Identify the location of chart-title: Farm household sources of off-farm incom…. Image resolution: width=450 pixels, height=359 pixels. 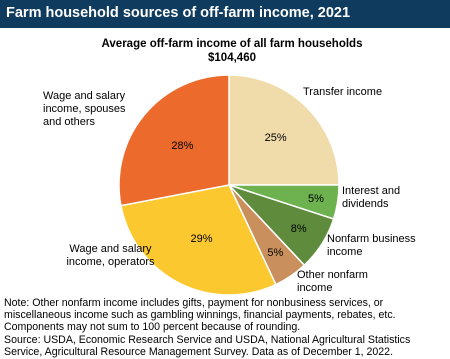
(178, 13).